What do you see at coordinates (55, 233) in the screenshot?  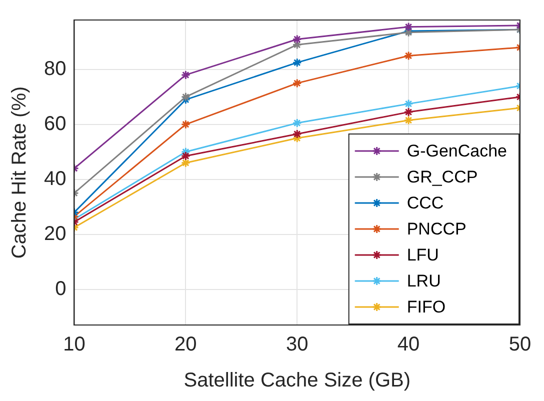 I see `y-tick-label: 20` at bounding box center [55, 233].